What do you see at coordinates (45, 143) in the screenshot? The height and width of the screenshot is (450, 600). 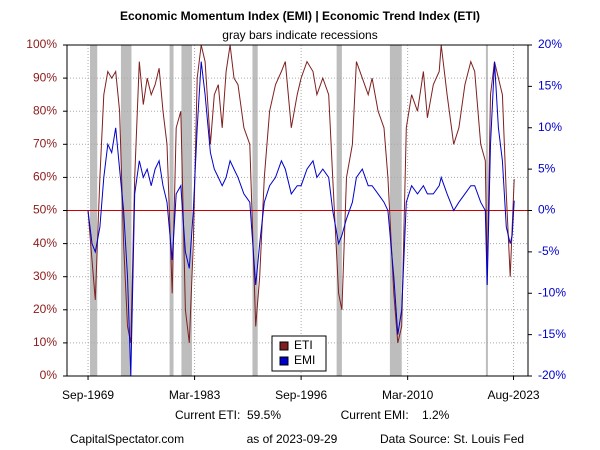 I see `y-tick-label: 70%` at bounding box center [45, 143].